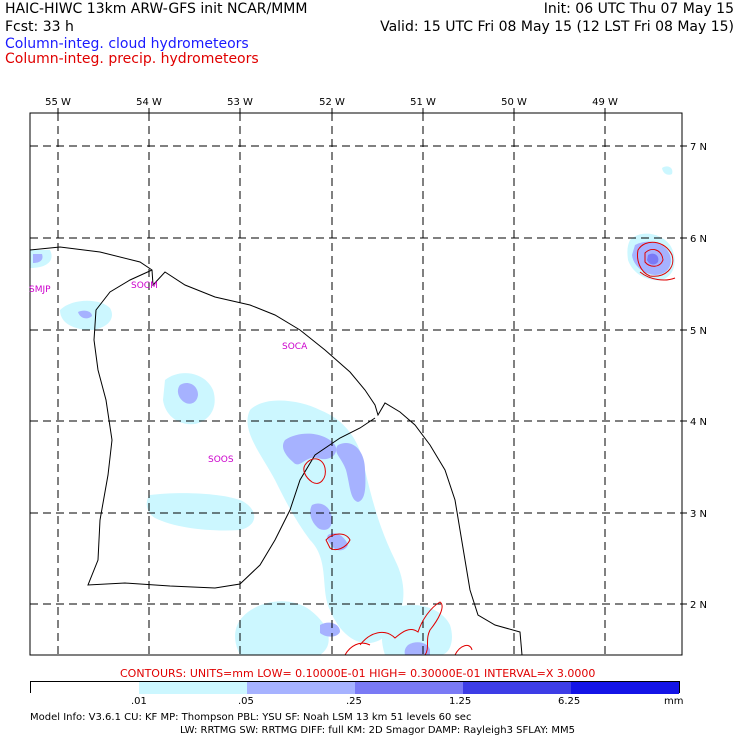  Describe the element at coordinates (423, 102) in the screenshot. I see `lon-label: 51 W` at that location.